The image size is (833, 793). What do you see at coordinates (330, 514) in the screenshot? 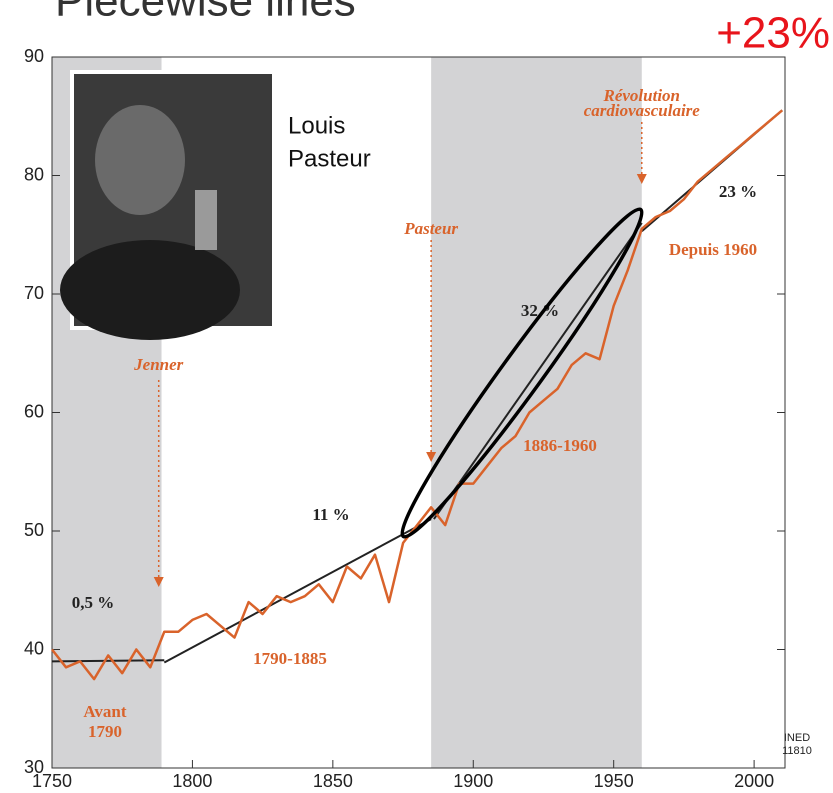
I see `annotation: 11 %` at bounding box center [330, 514].